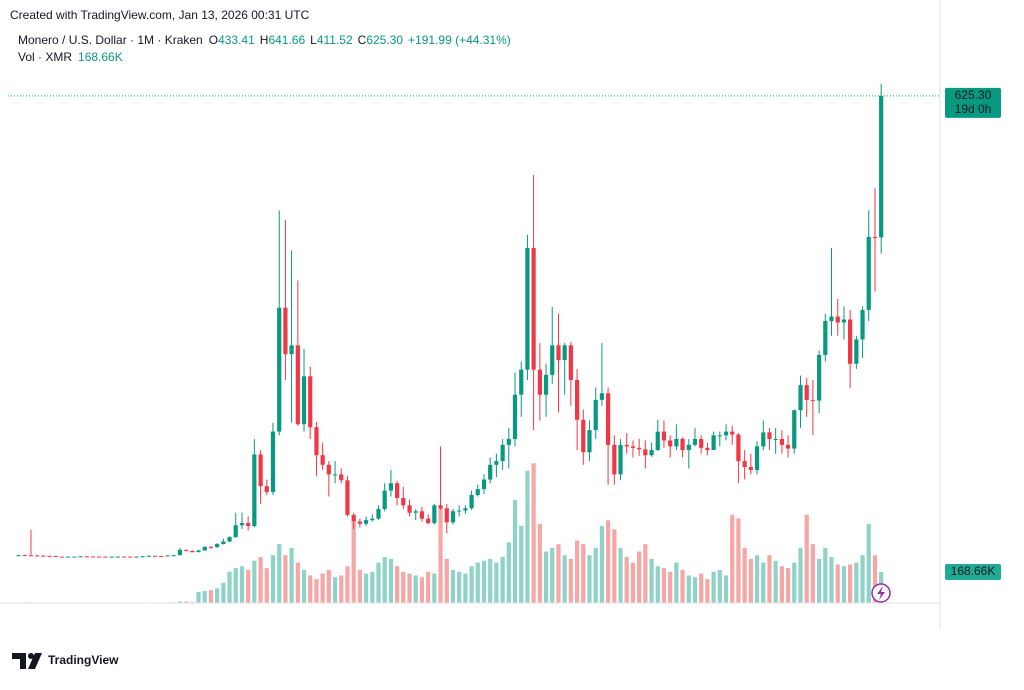  What do you see at coordinates (313, 40) in the screenshot?
I see `low-label: L` at bounding box center [313, 40].